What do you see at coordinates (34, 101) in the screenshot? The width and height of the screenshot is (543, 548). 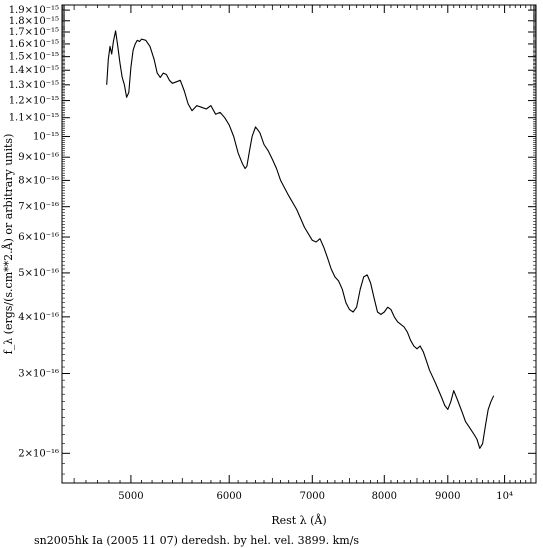 I see `y-tick-label: 1.2×10⁻¹⁵` at bounding box center [34, 101].